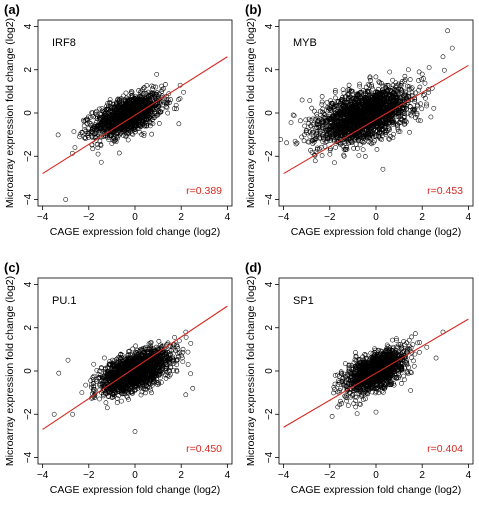 Image resolution: width=479 pixels, height=512 pixels. Describe the element at coordinates (228, 217) in the screenshot. I see `x-tick-label: 4` at that location.